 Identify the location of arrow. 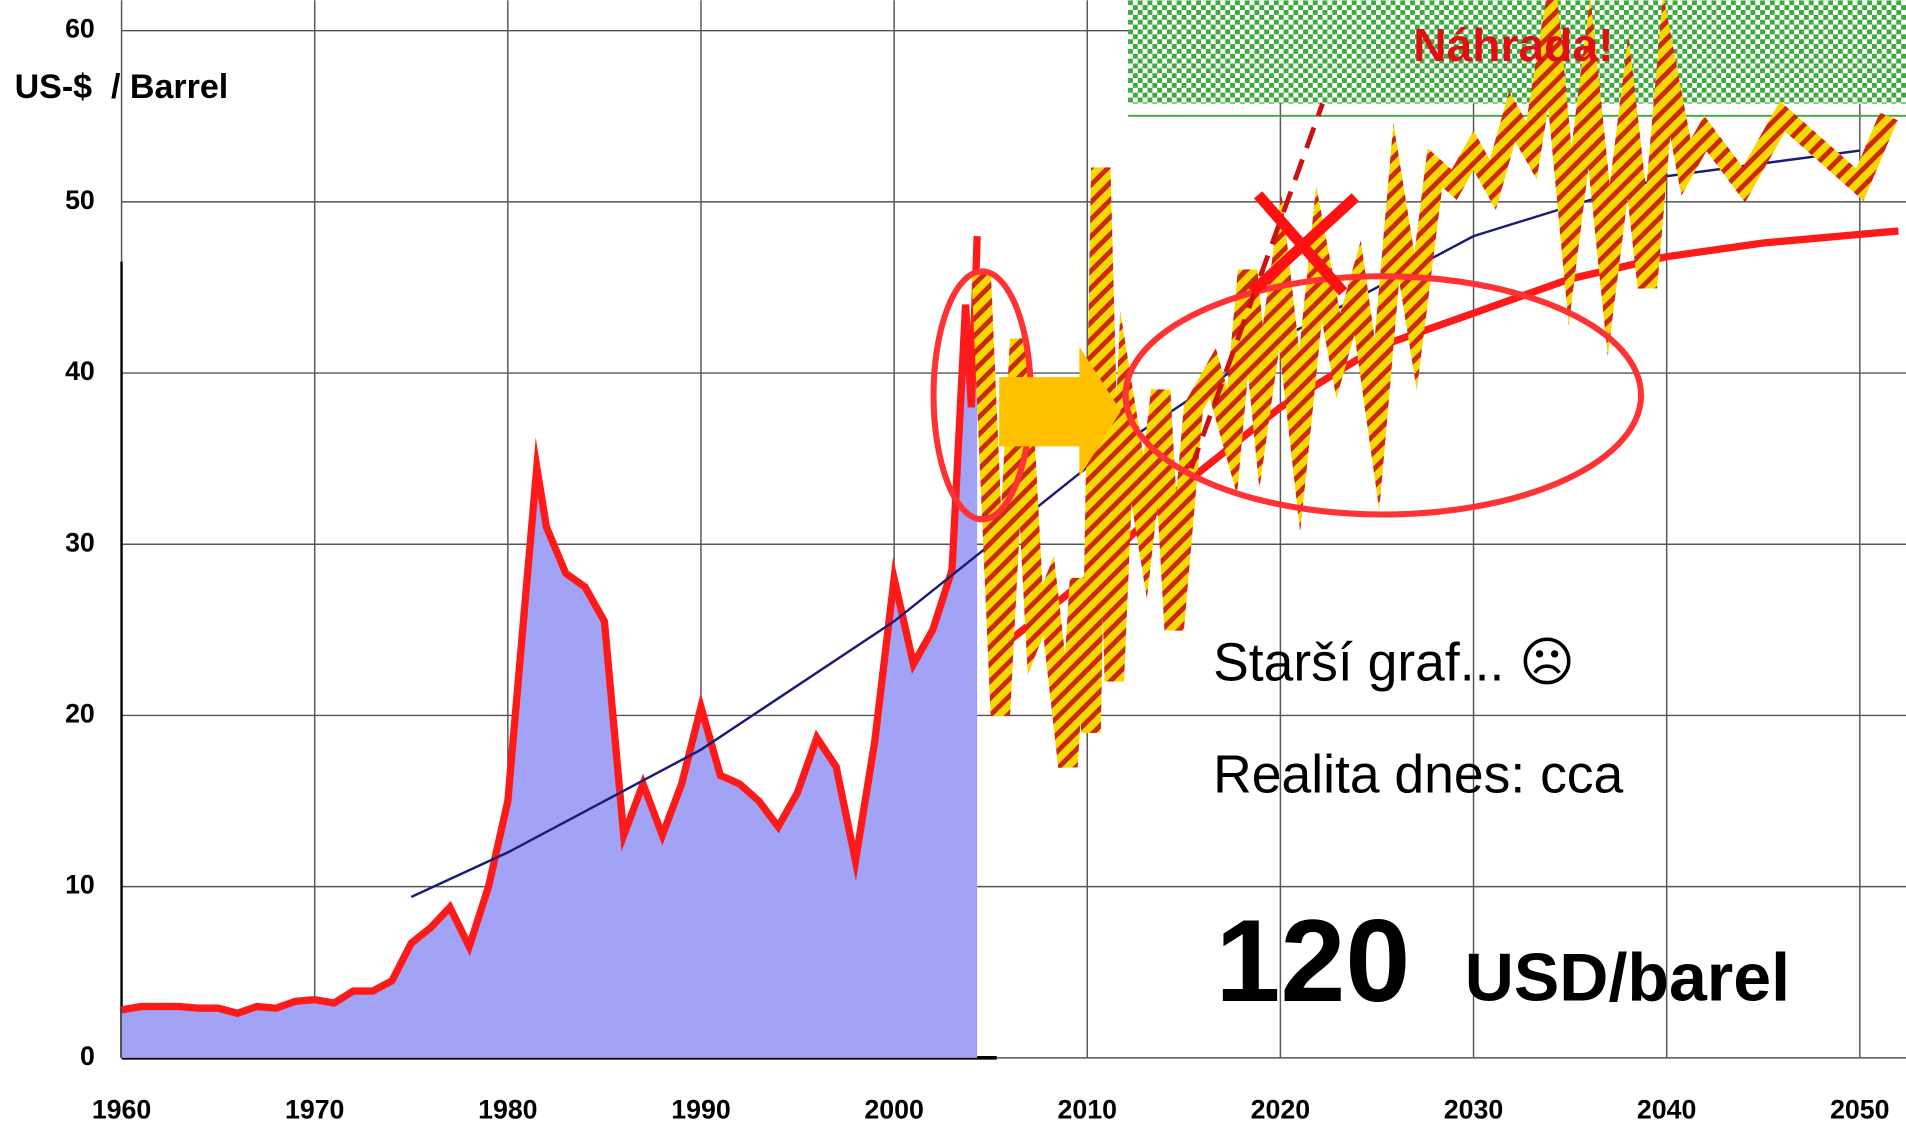
(1060, 411).